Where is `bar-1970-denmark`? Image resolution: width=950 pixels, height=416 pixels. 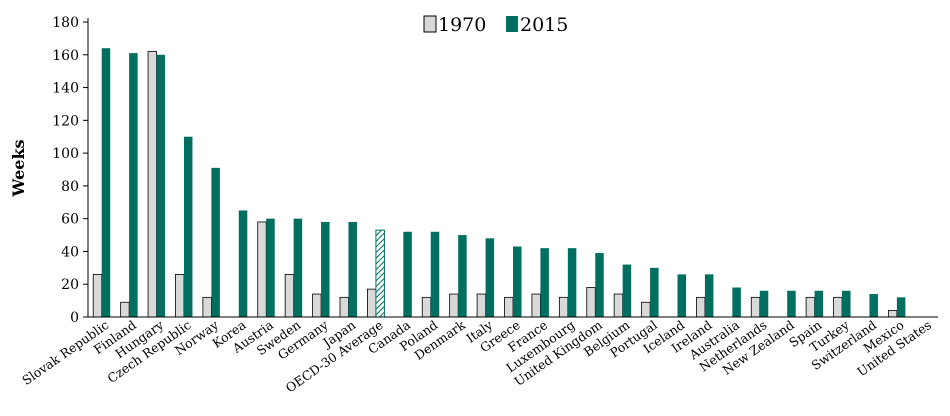
bar-1970-denmark is located at coordinates (454, 305).